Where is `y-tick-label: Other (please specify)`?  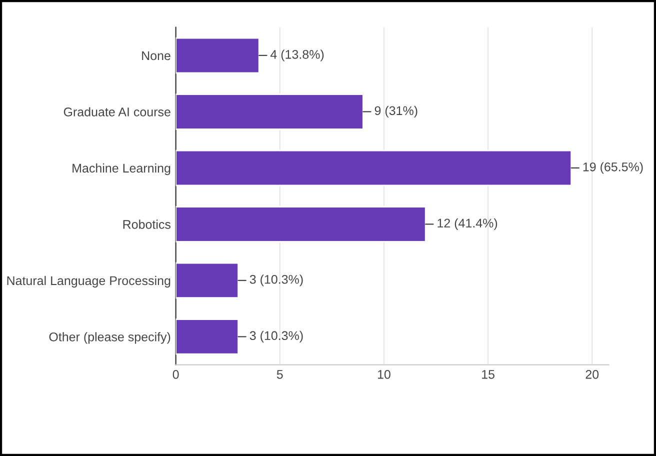
y-tick-label: Other (please specify) is located at coordinates (109, 338).